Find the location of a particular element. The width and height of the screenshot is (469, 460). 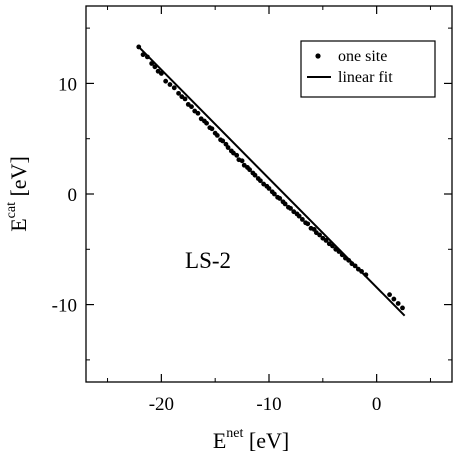

y-axis-label-base: E is located at coordinates (18, 224).